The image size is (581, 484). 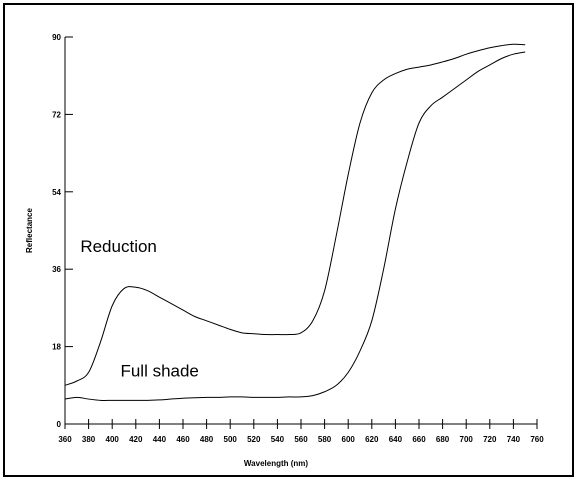 What do you see at coordinates (159, 371) in the screenshot?
I see `annotation-full-shade: Full shade` at bounding box center [159, 371].